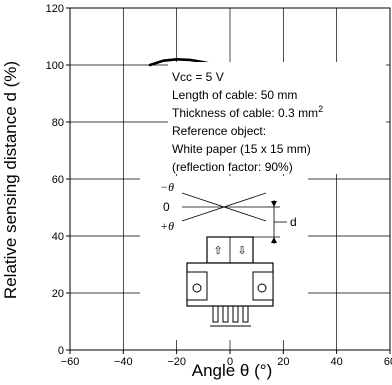 Image resolution: width=392 pixels, height=385 pixels. I want to click on x-tick-label: 0, so click(230, 362).